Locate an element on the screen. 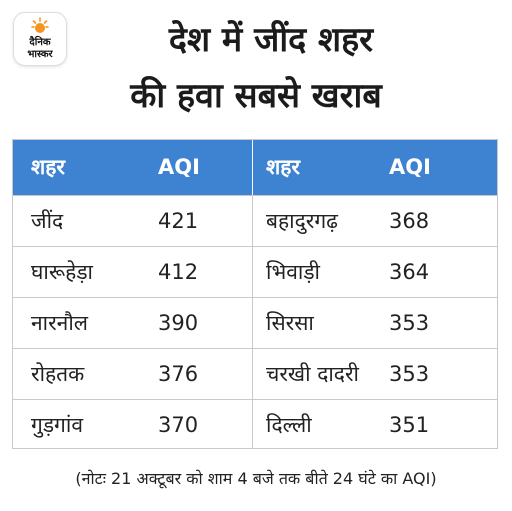  aqi-cell: 370 is located at coordinates (178, 425).